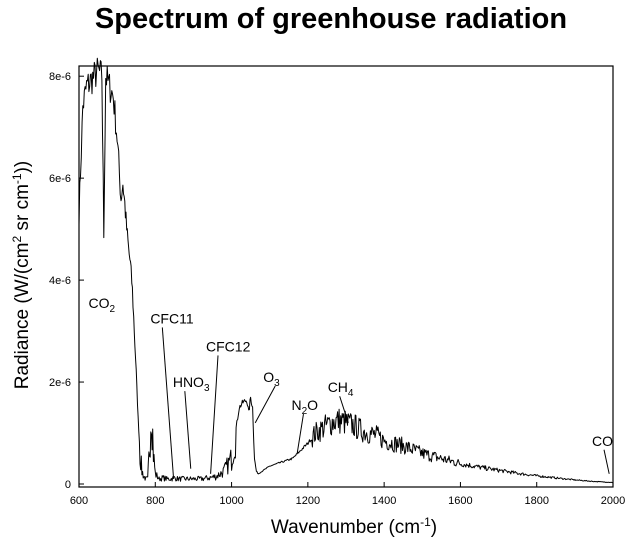 The image size is (626, 547). I want to click on x-tick-label: 1600, so click(460, 501).